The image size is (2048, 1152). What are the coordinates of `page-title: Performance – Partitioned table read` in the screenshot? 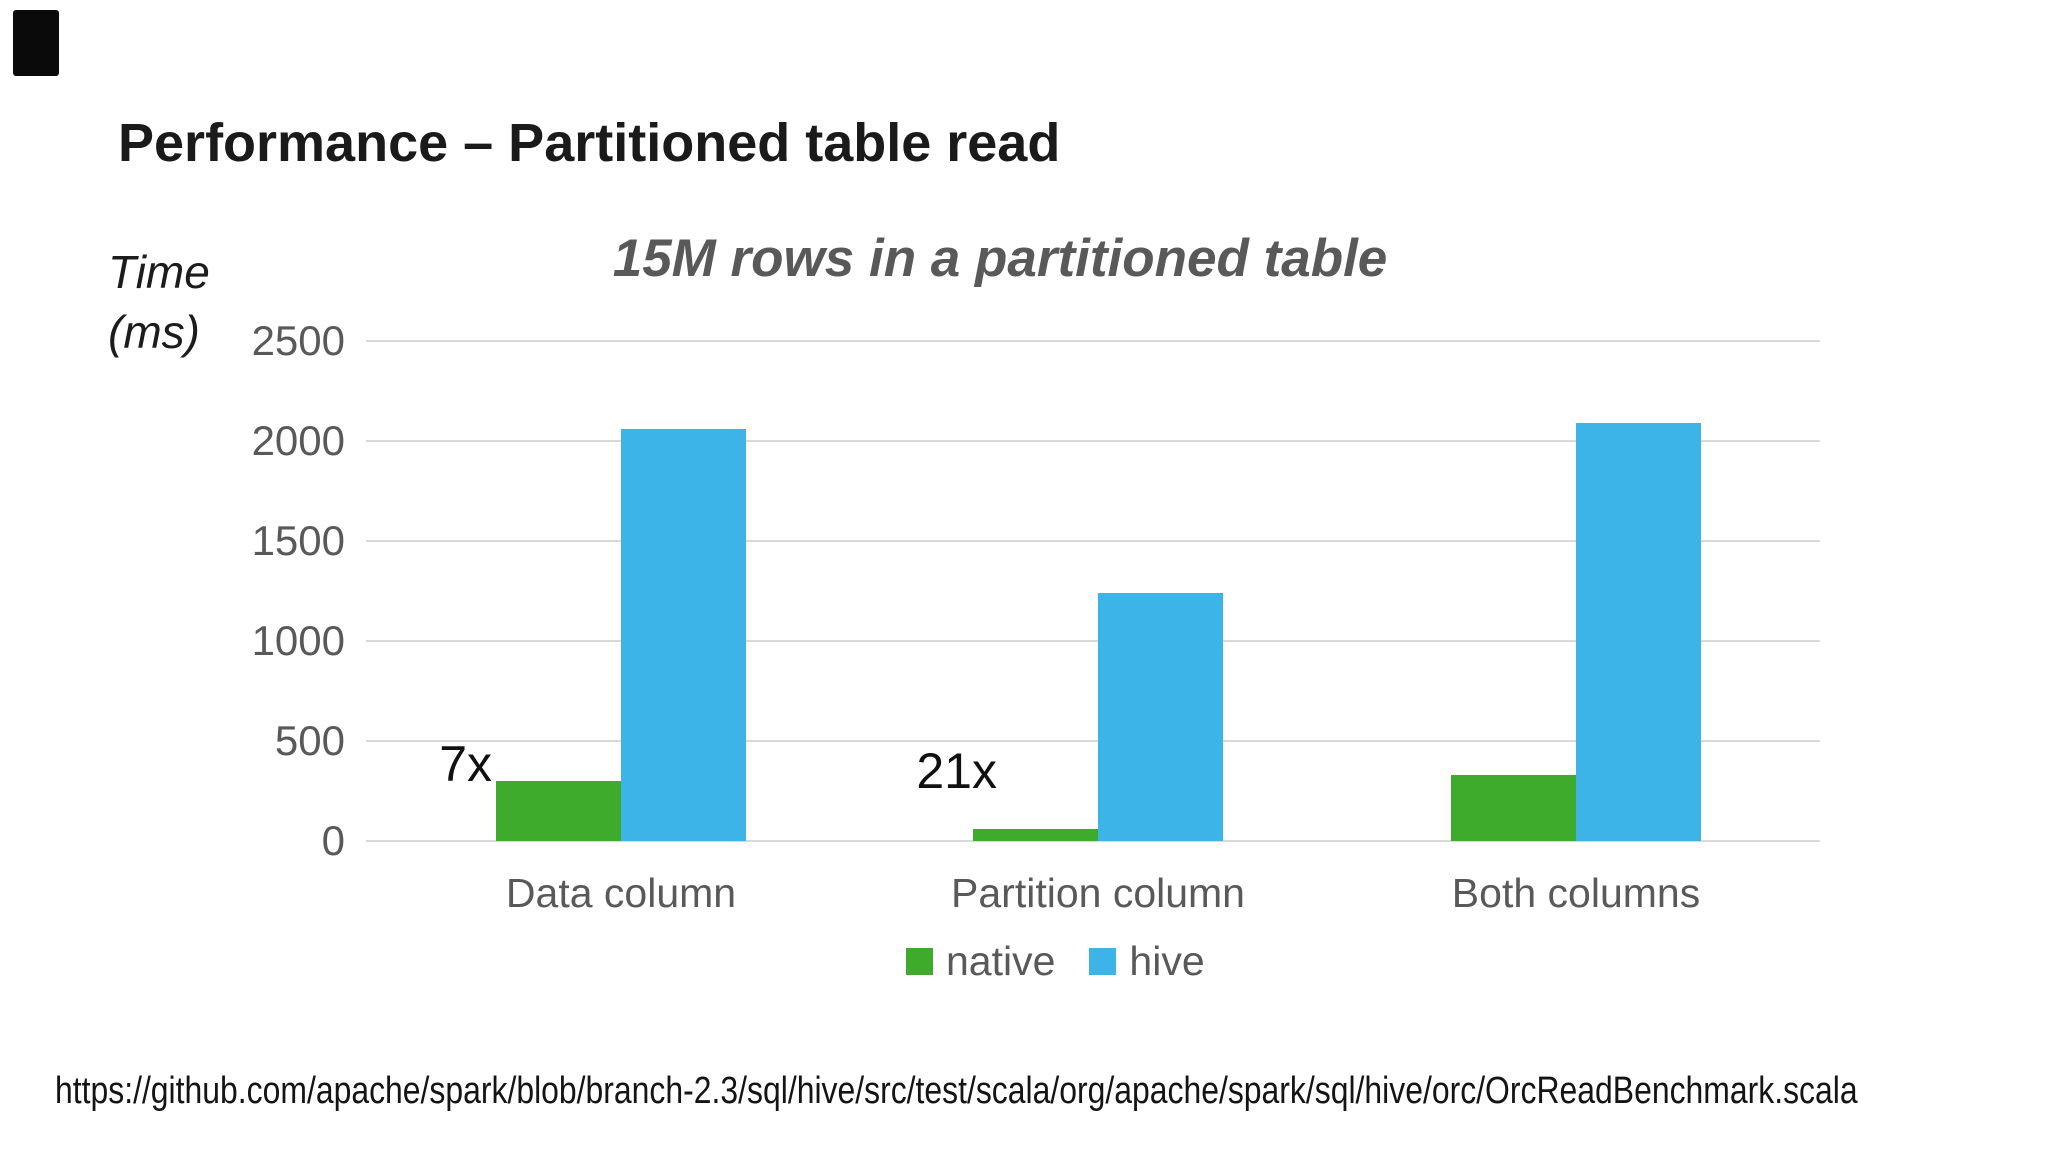 It's located at (589, 143).